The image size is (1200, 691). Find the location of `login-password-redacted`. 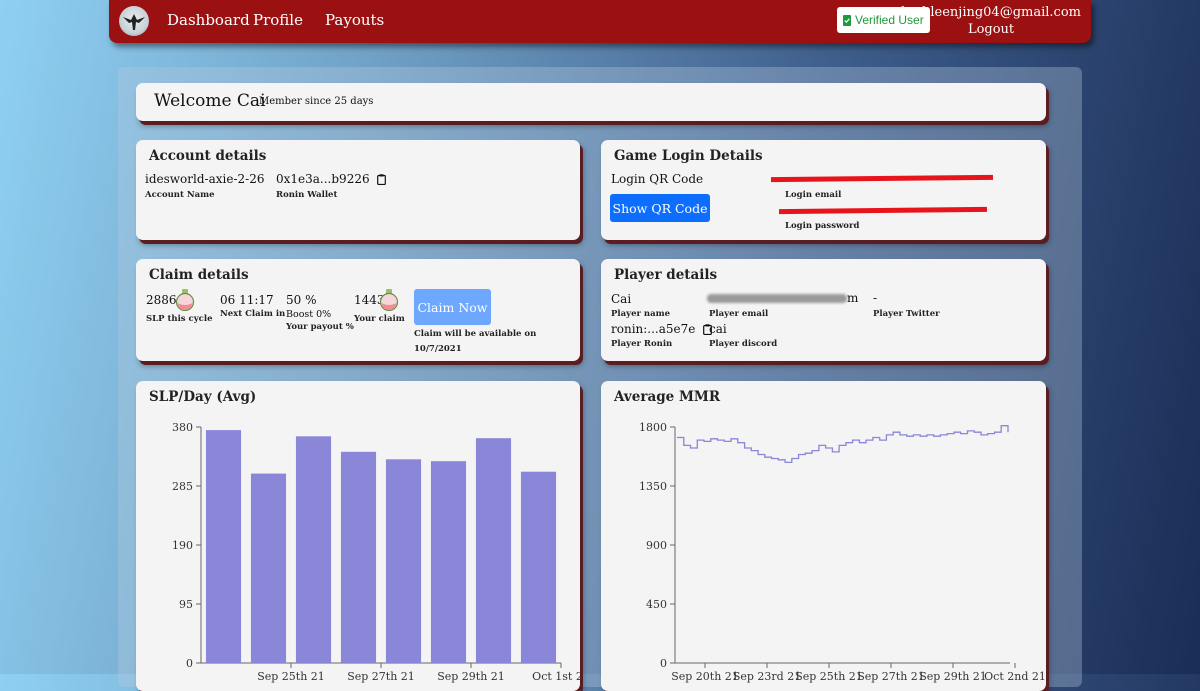

login-password-redacted is located at coordinates (883, 210).